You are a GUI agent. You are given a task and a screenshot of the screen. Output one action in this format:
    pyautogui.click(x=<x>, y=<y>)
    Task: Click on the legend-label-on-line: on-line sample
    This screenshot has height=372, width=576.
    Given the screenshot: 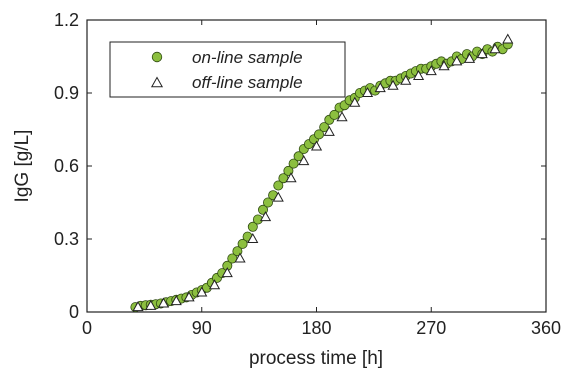 What is the action you would take?
    pyautogui.click(x=247, y=57)
    